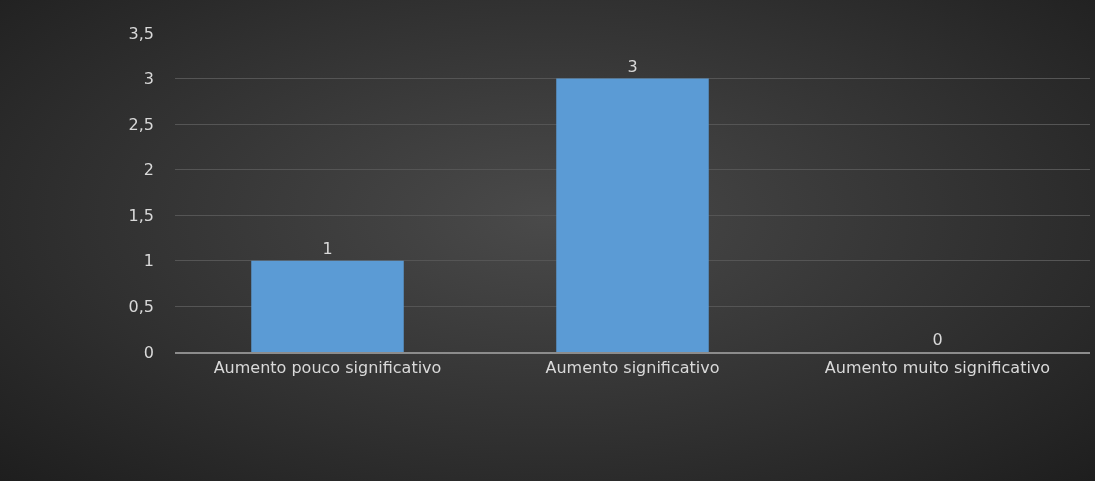  Describe the element at coordinates (148, 170) in the screenshot. I see `y-tick-label: 2` at that location.